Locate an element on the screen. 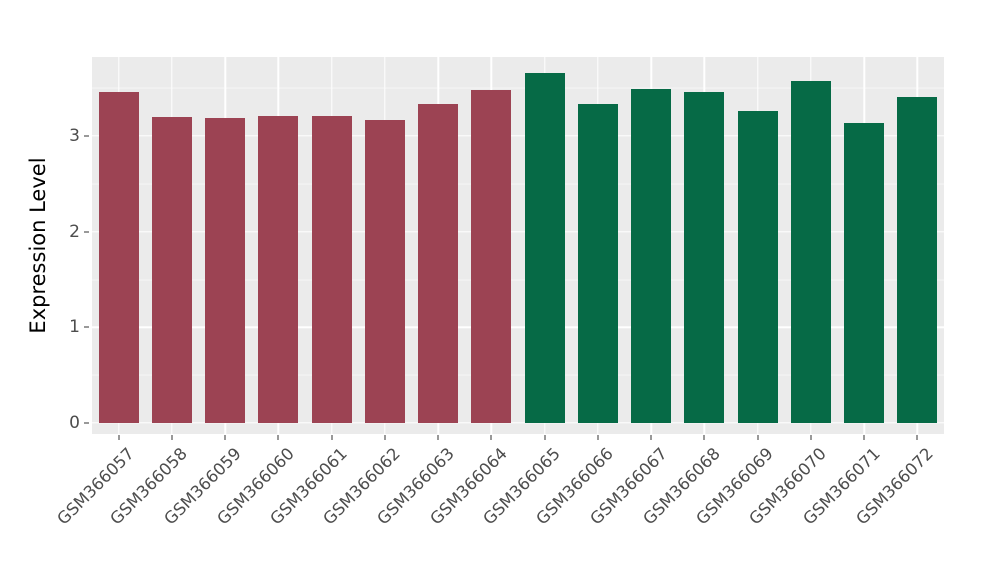  y-tick-label: 3 is located at coordinates (74, 136).